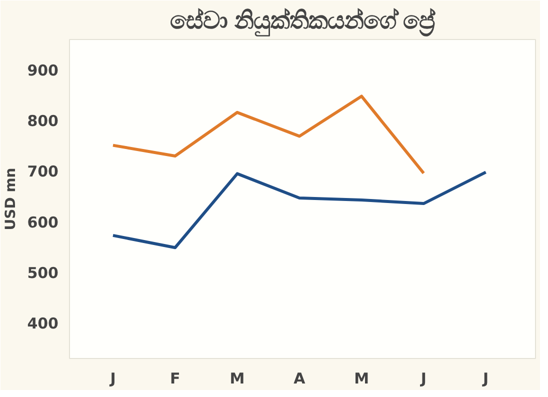 The image size is (548, 397). I want to click on y-axis-title: USD mn, so click(11, 199).